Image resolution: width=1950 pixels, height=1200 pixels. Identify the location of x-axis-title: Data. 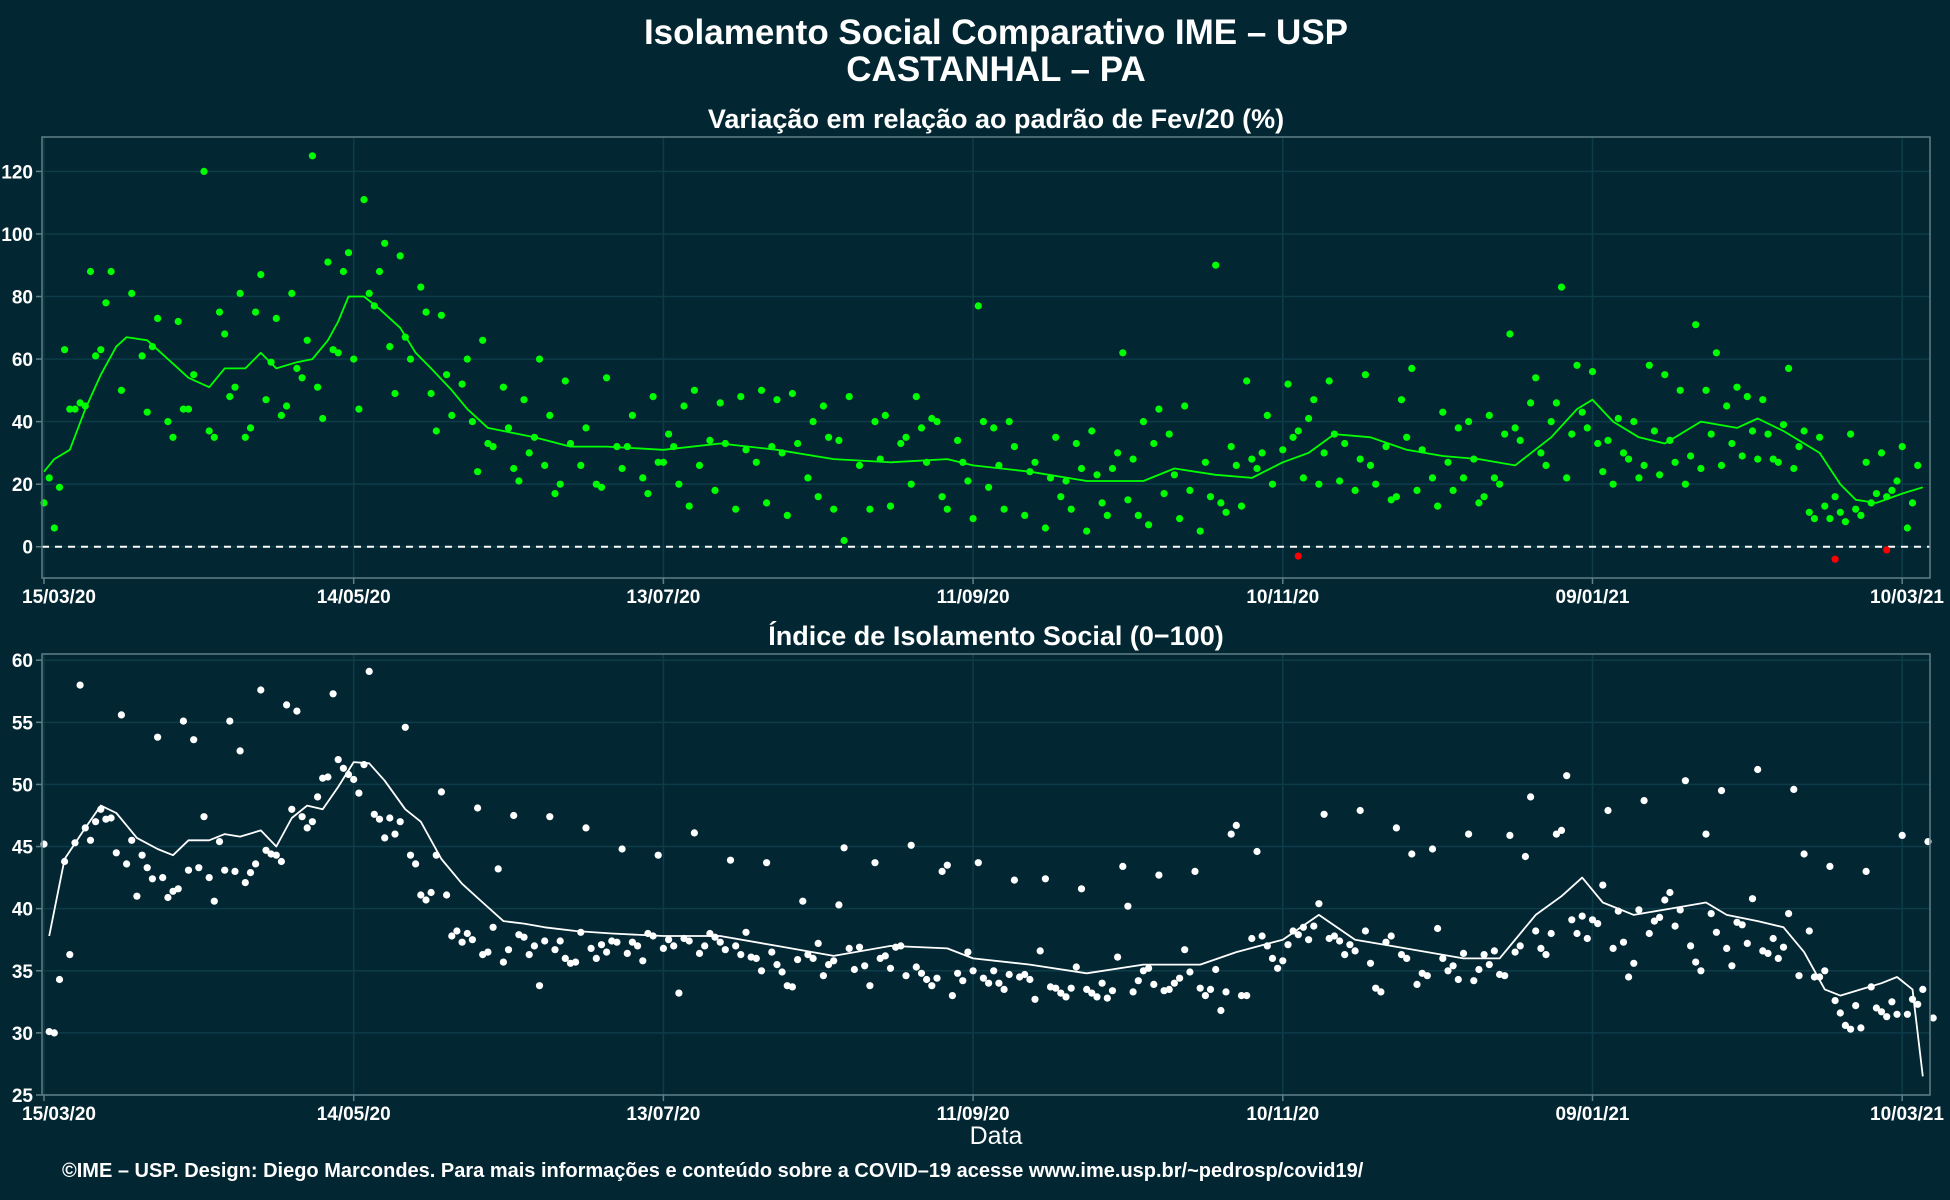
(996, 1136).